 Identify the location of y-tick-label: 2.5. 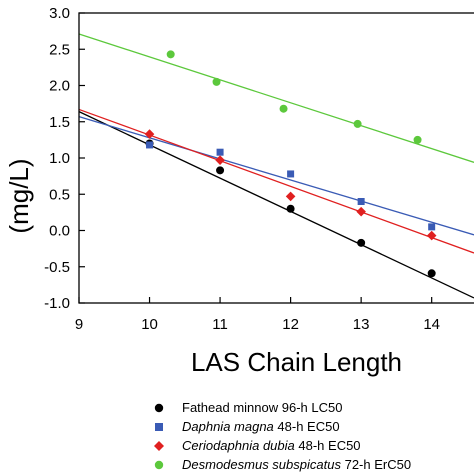
(59, 49).